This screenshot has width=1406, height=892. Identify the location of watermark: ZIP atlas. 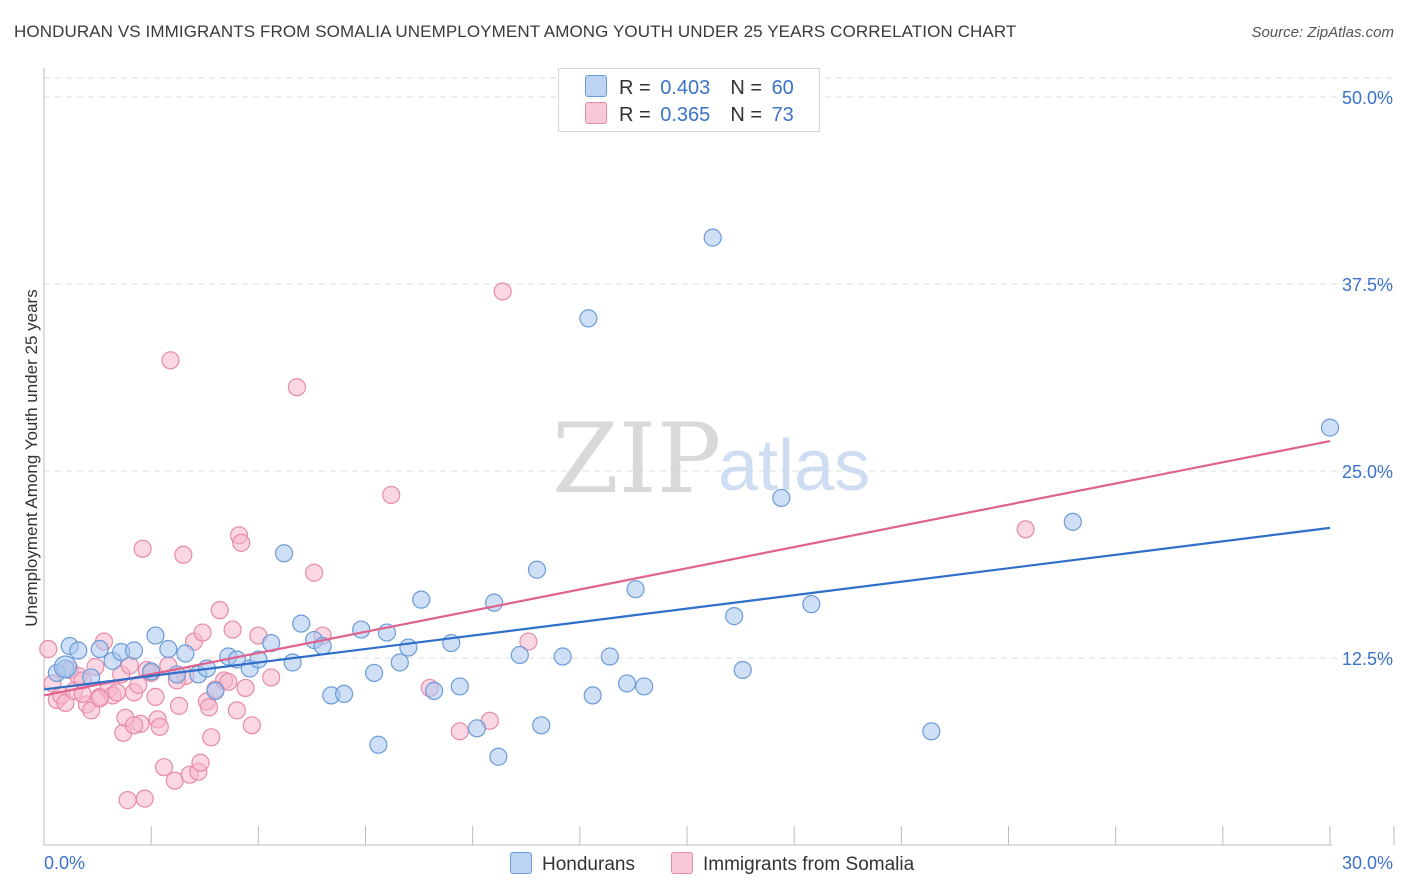
(711, 459).